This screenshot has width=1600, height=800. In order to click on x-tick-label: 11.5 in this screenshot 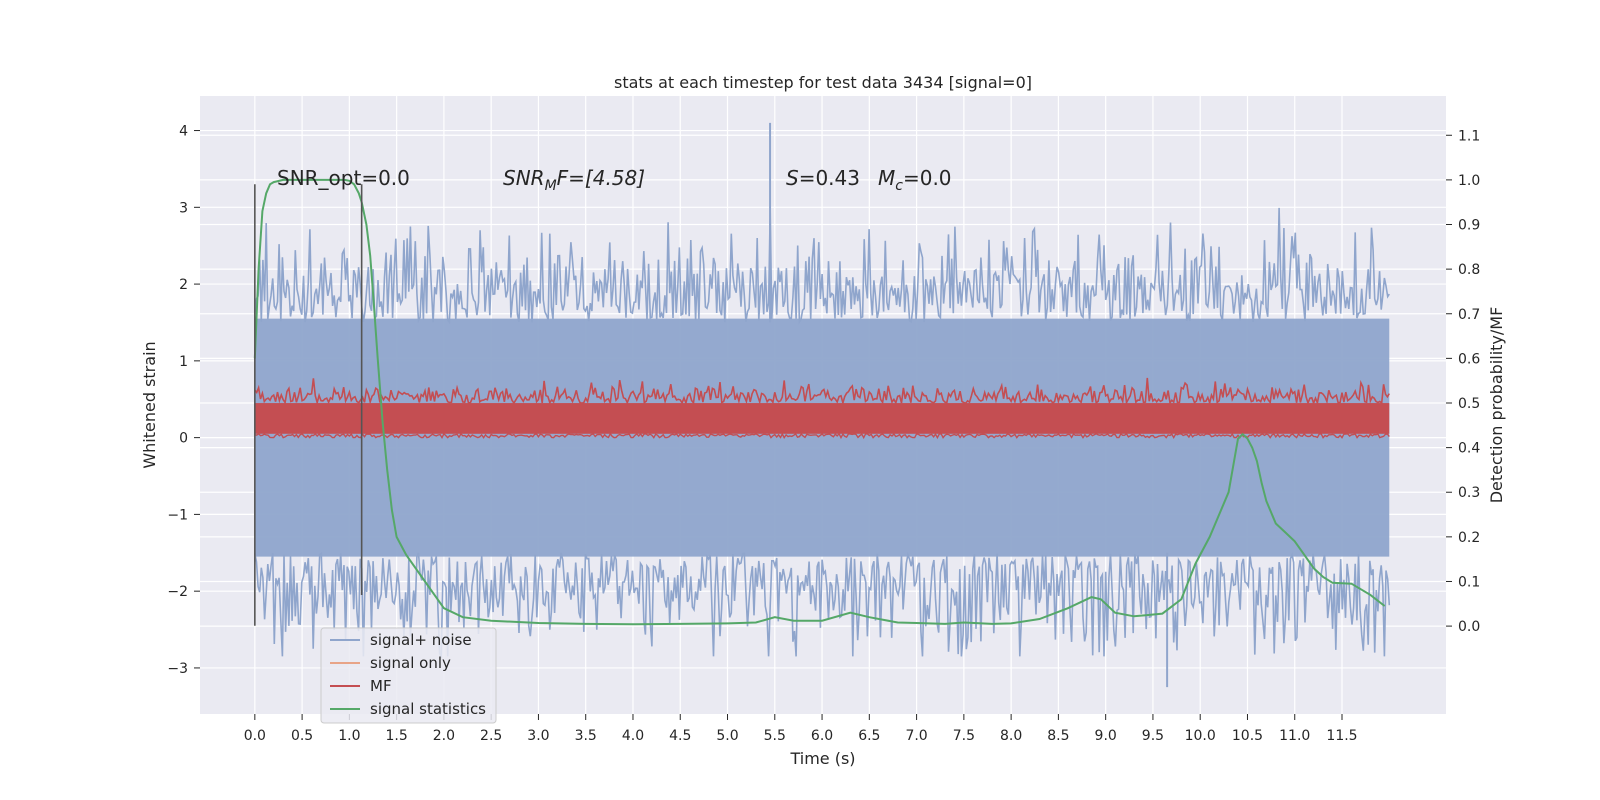, I will do `click(1341, 736)`.